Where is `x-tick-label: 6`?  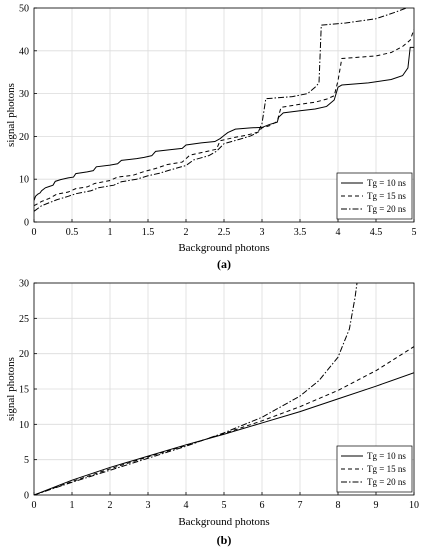
x-tick-label: 6 is located at coordinates (262, 505).